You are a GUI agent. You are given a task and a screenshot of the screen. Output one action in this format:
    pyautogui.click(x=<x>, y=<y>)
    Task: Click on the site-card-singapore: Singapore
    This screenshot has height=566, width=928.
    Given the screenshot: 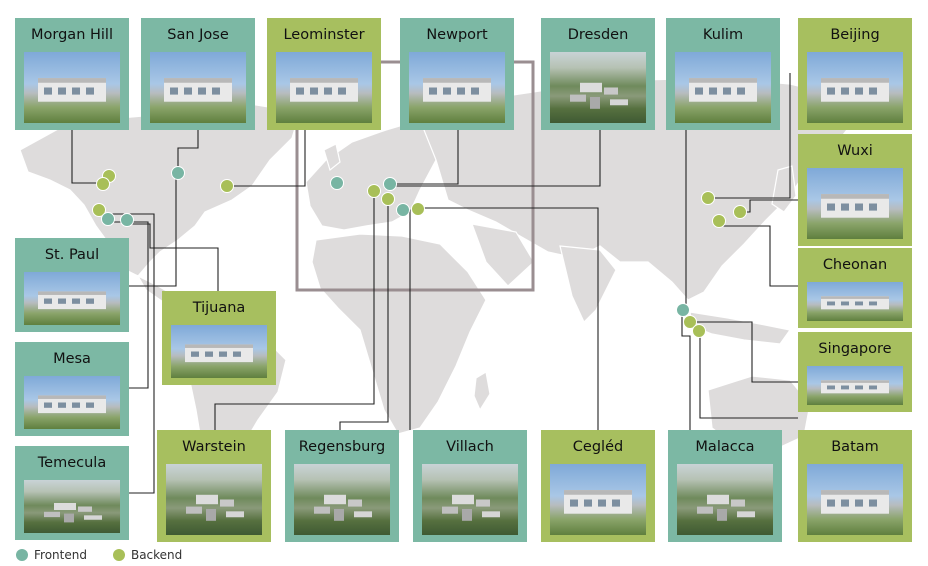 What is the action you would take?
    pyautogui.click(x=855, y=372)
    